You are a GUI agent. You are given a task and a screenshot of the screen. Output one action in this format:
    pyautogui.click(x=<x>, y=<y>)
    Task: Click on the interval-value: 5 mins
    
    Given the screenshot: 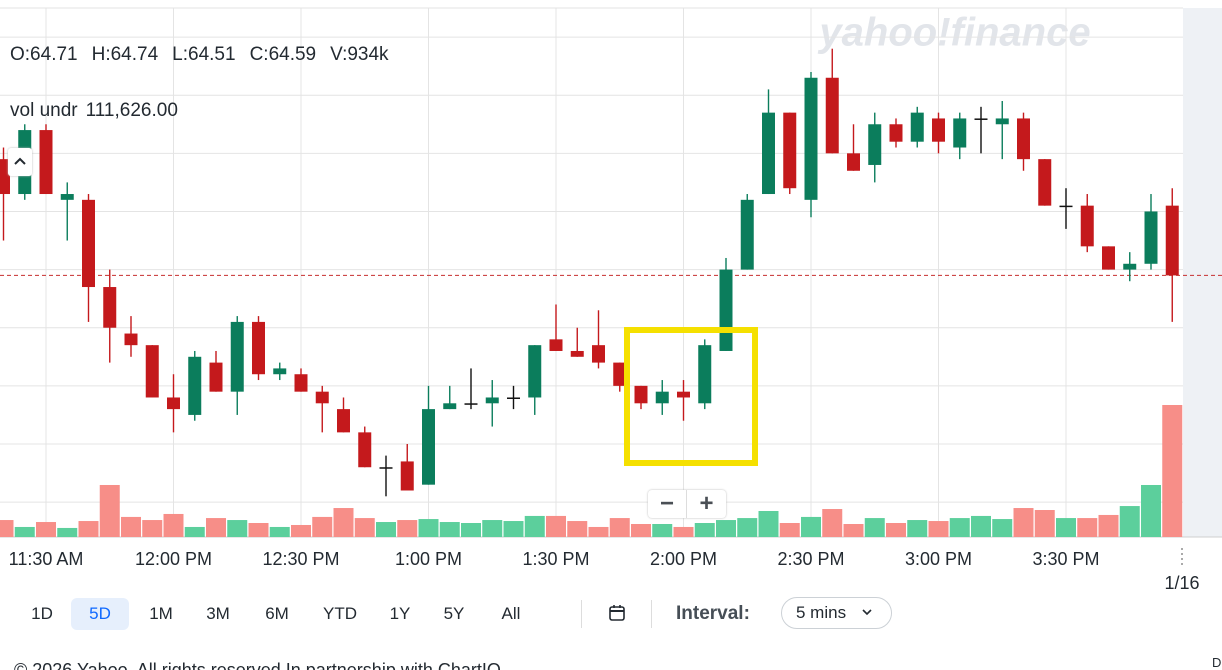 What is the action you would take?
    pyautogui.click(x=821, y=612)
    